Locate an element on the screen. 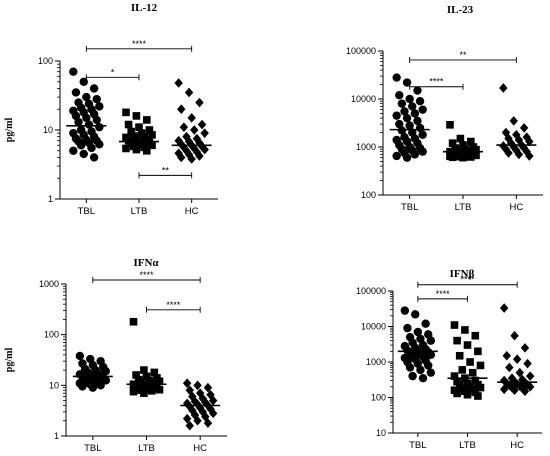  significance-label: * is located at coordinates (113, 72).